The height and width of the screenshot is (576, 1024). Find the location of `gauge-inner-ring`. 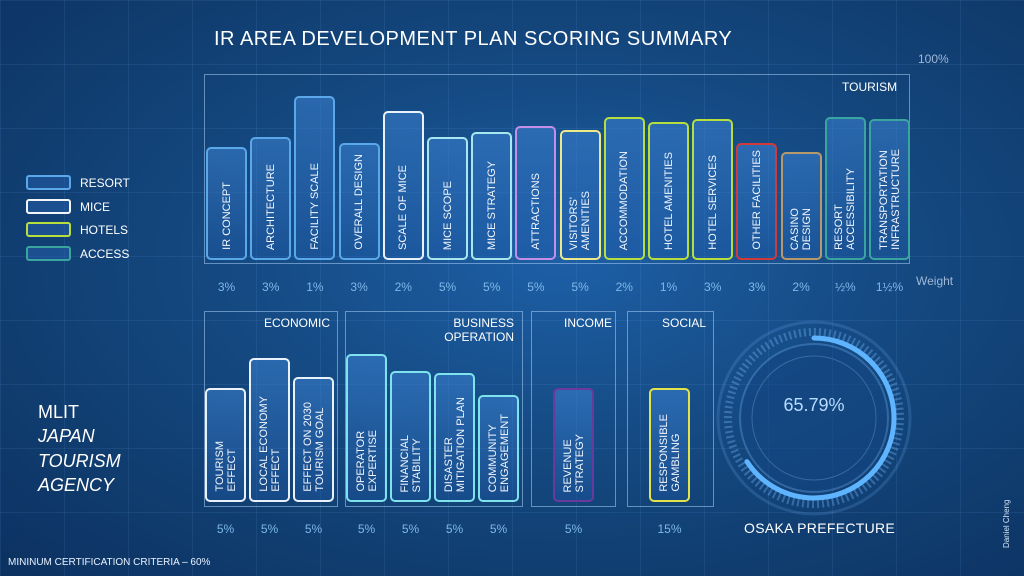

gauge-inner-ring is located at coordinates (814, 418).